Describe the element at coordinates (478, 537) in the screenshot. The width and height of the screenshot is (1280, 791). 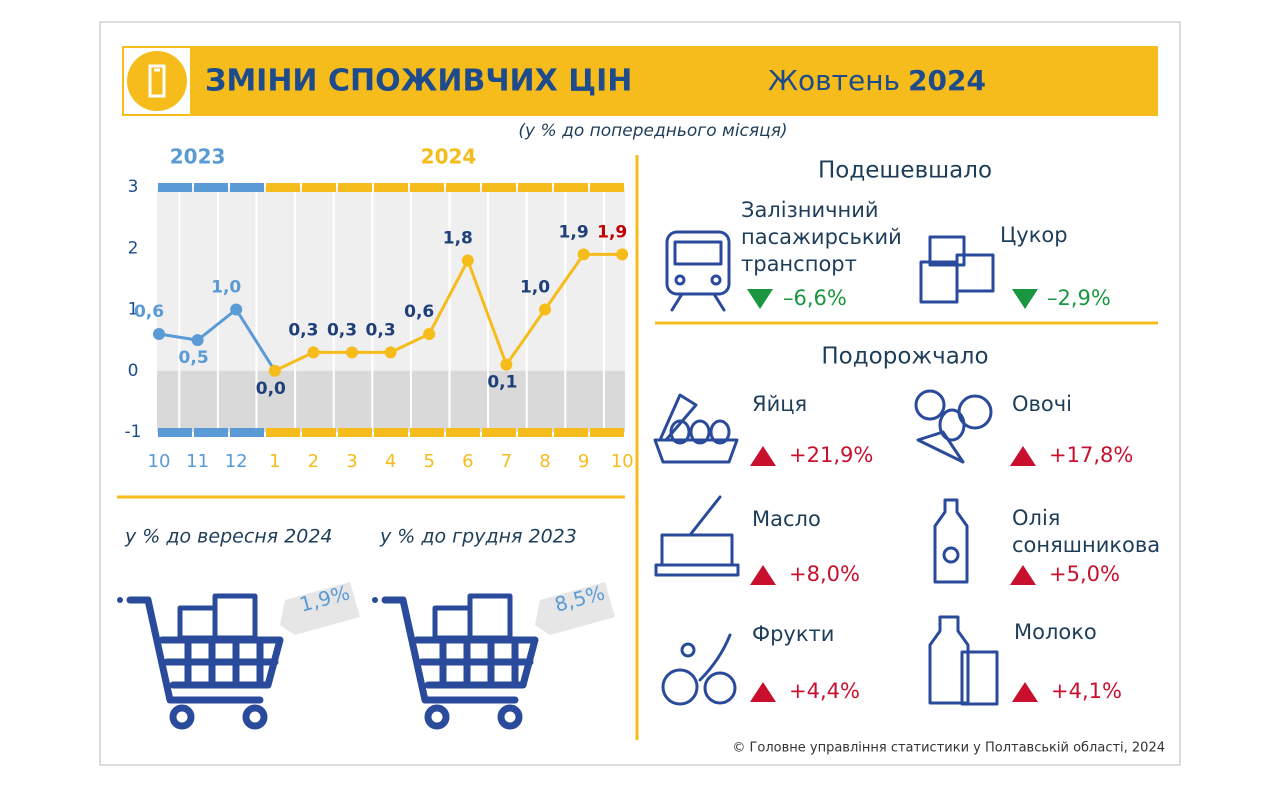
I see `basket-caption: у % до грудня 2023` at that location.